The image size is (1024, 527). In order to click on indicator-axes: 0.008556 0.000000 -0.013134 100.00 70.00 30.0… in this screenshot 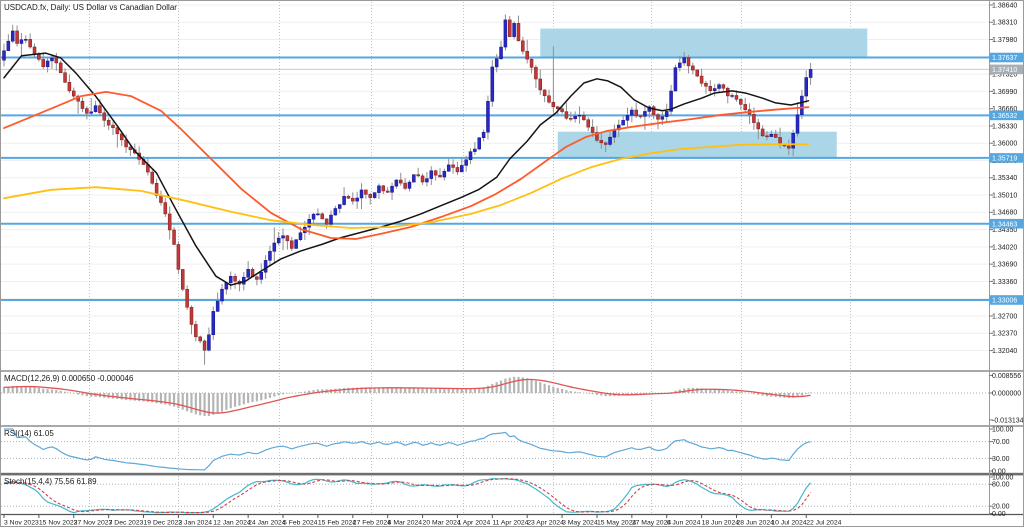, I will do `click(1006, 445)`.